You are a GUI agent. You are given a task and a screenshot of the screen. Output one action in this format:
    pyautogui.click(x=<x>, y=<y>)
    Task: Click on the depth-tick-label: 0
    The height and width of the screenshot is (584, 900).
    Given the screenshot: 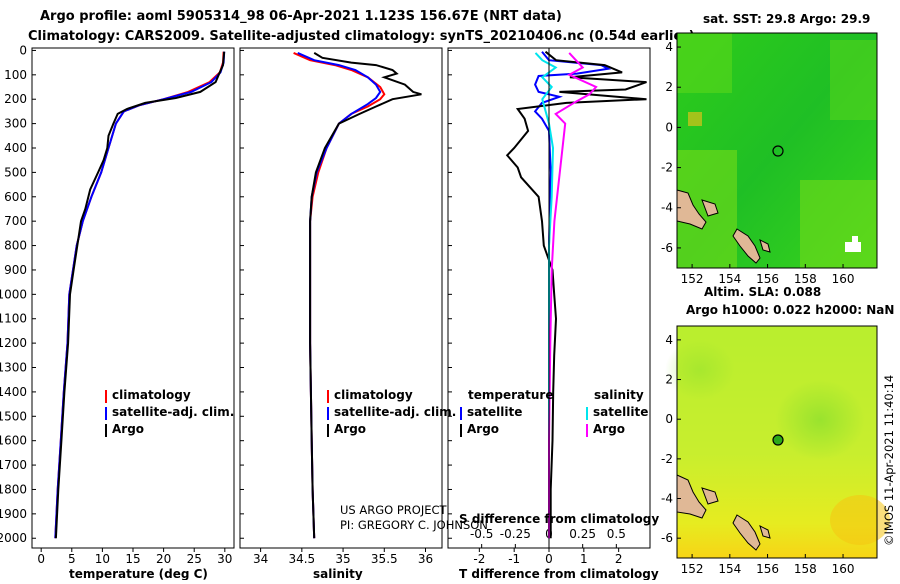 What is the action you would take?
    pyautogui.click(x=23, y=50)
    